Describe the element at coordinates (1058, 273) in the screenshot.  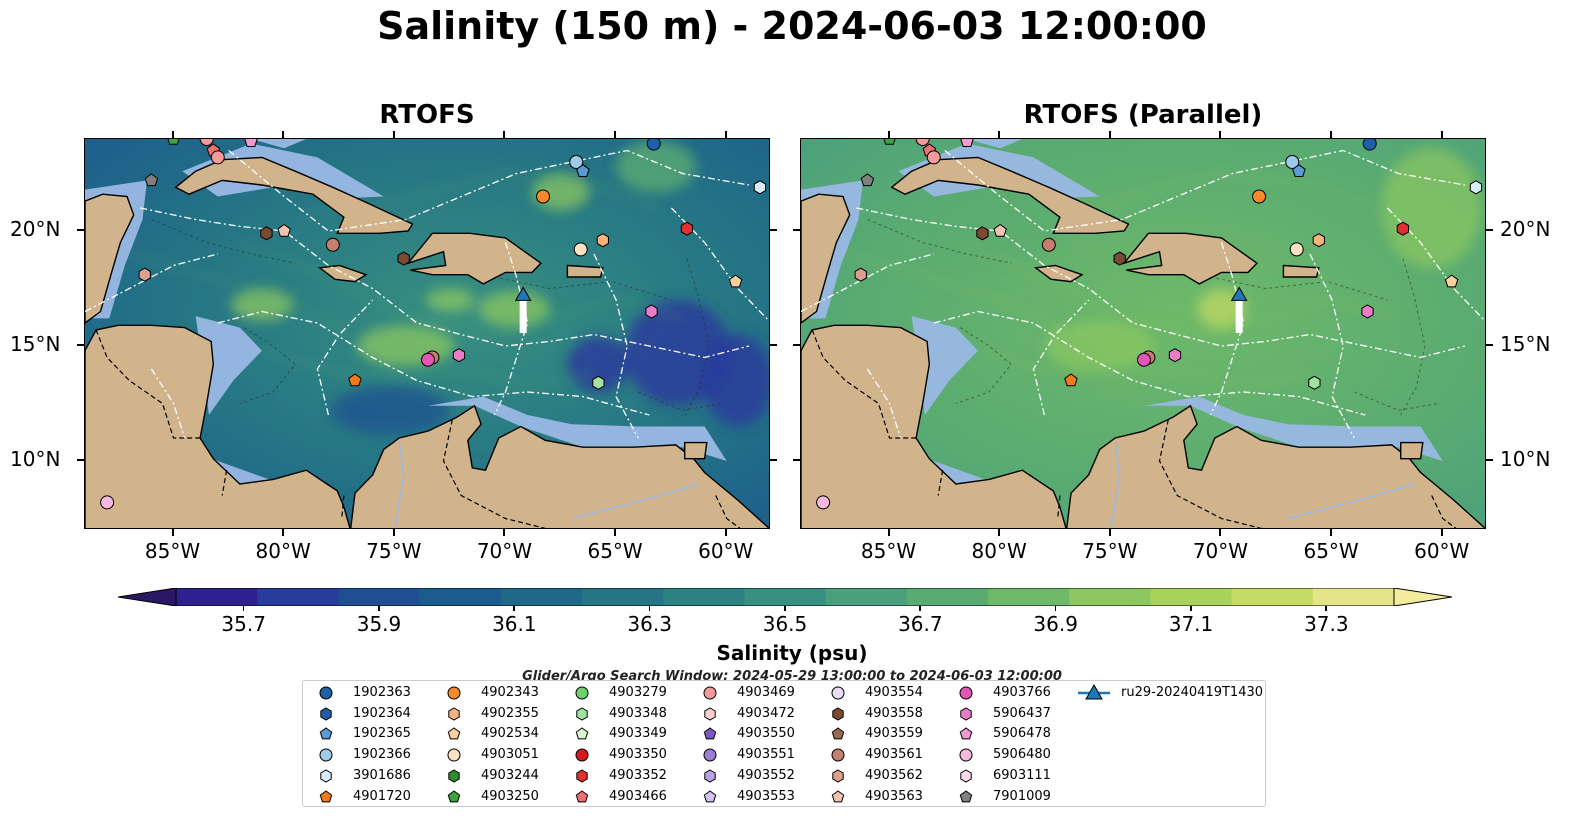
I see `landmass-jamaica` at that location.